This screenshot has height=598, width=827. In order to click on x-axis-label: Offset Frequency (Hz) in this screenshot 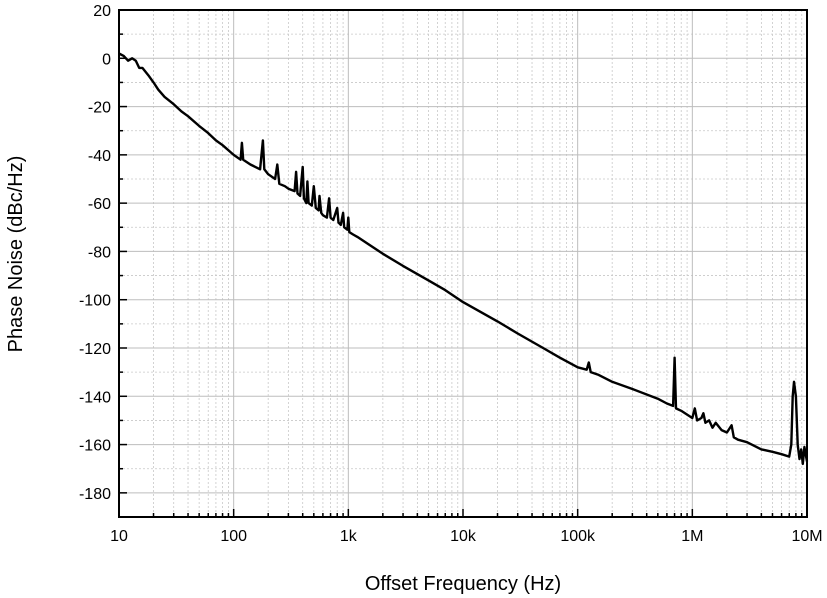, I will do `click(463, 584)`.